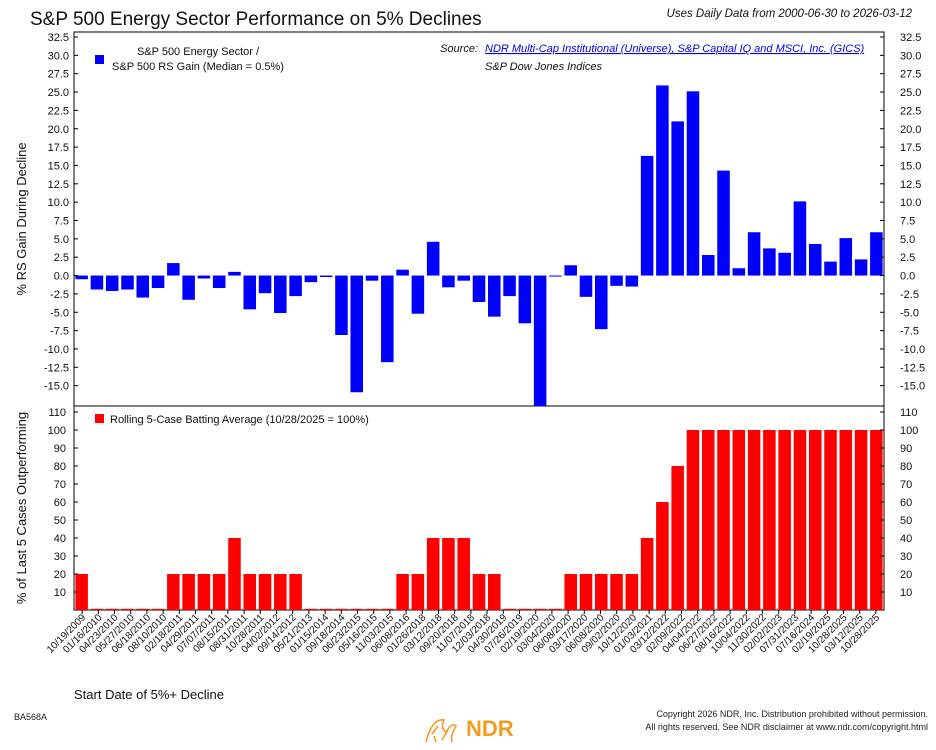  Describe the element at coordinates (907, 277) in the screenshot. I see `top-y-tick-label-right: 0.0` at that location.